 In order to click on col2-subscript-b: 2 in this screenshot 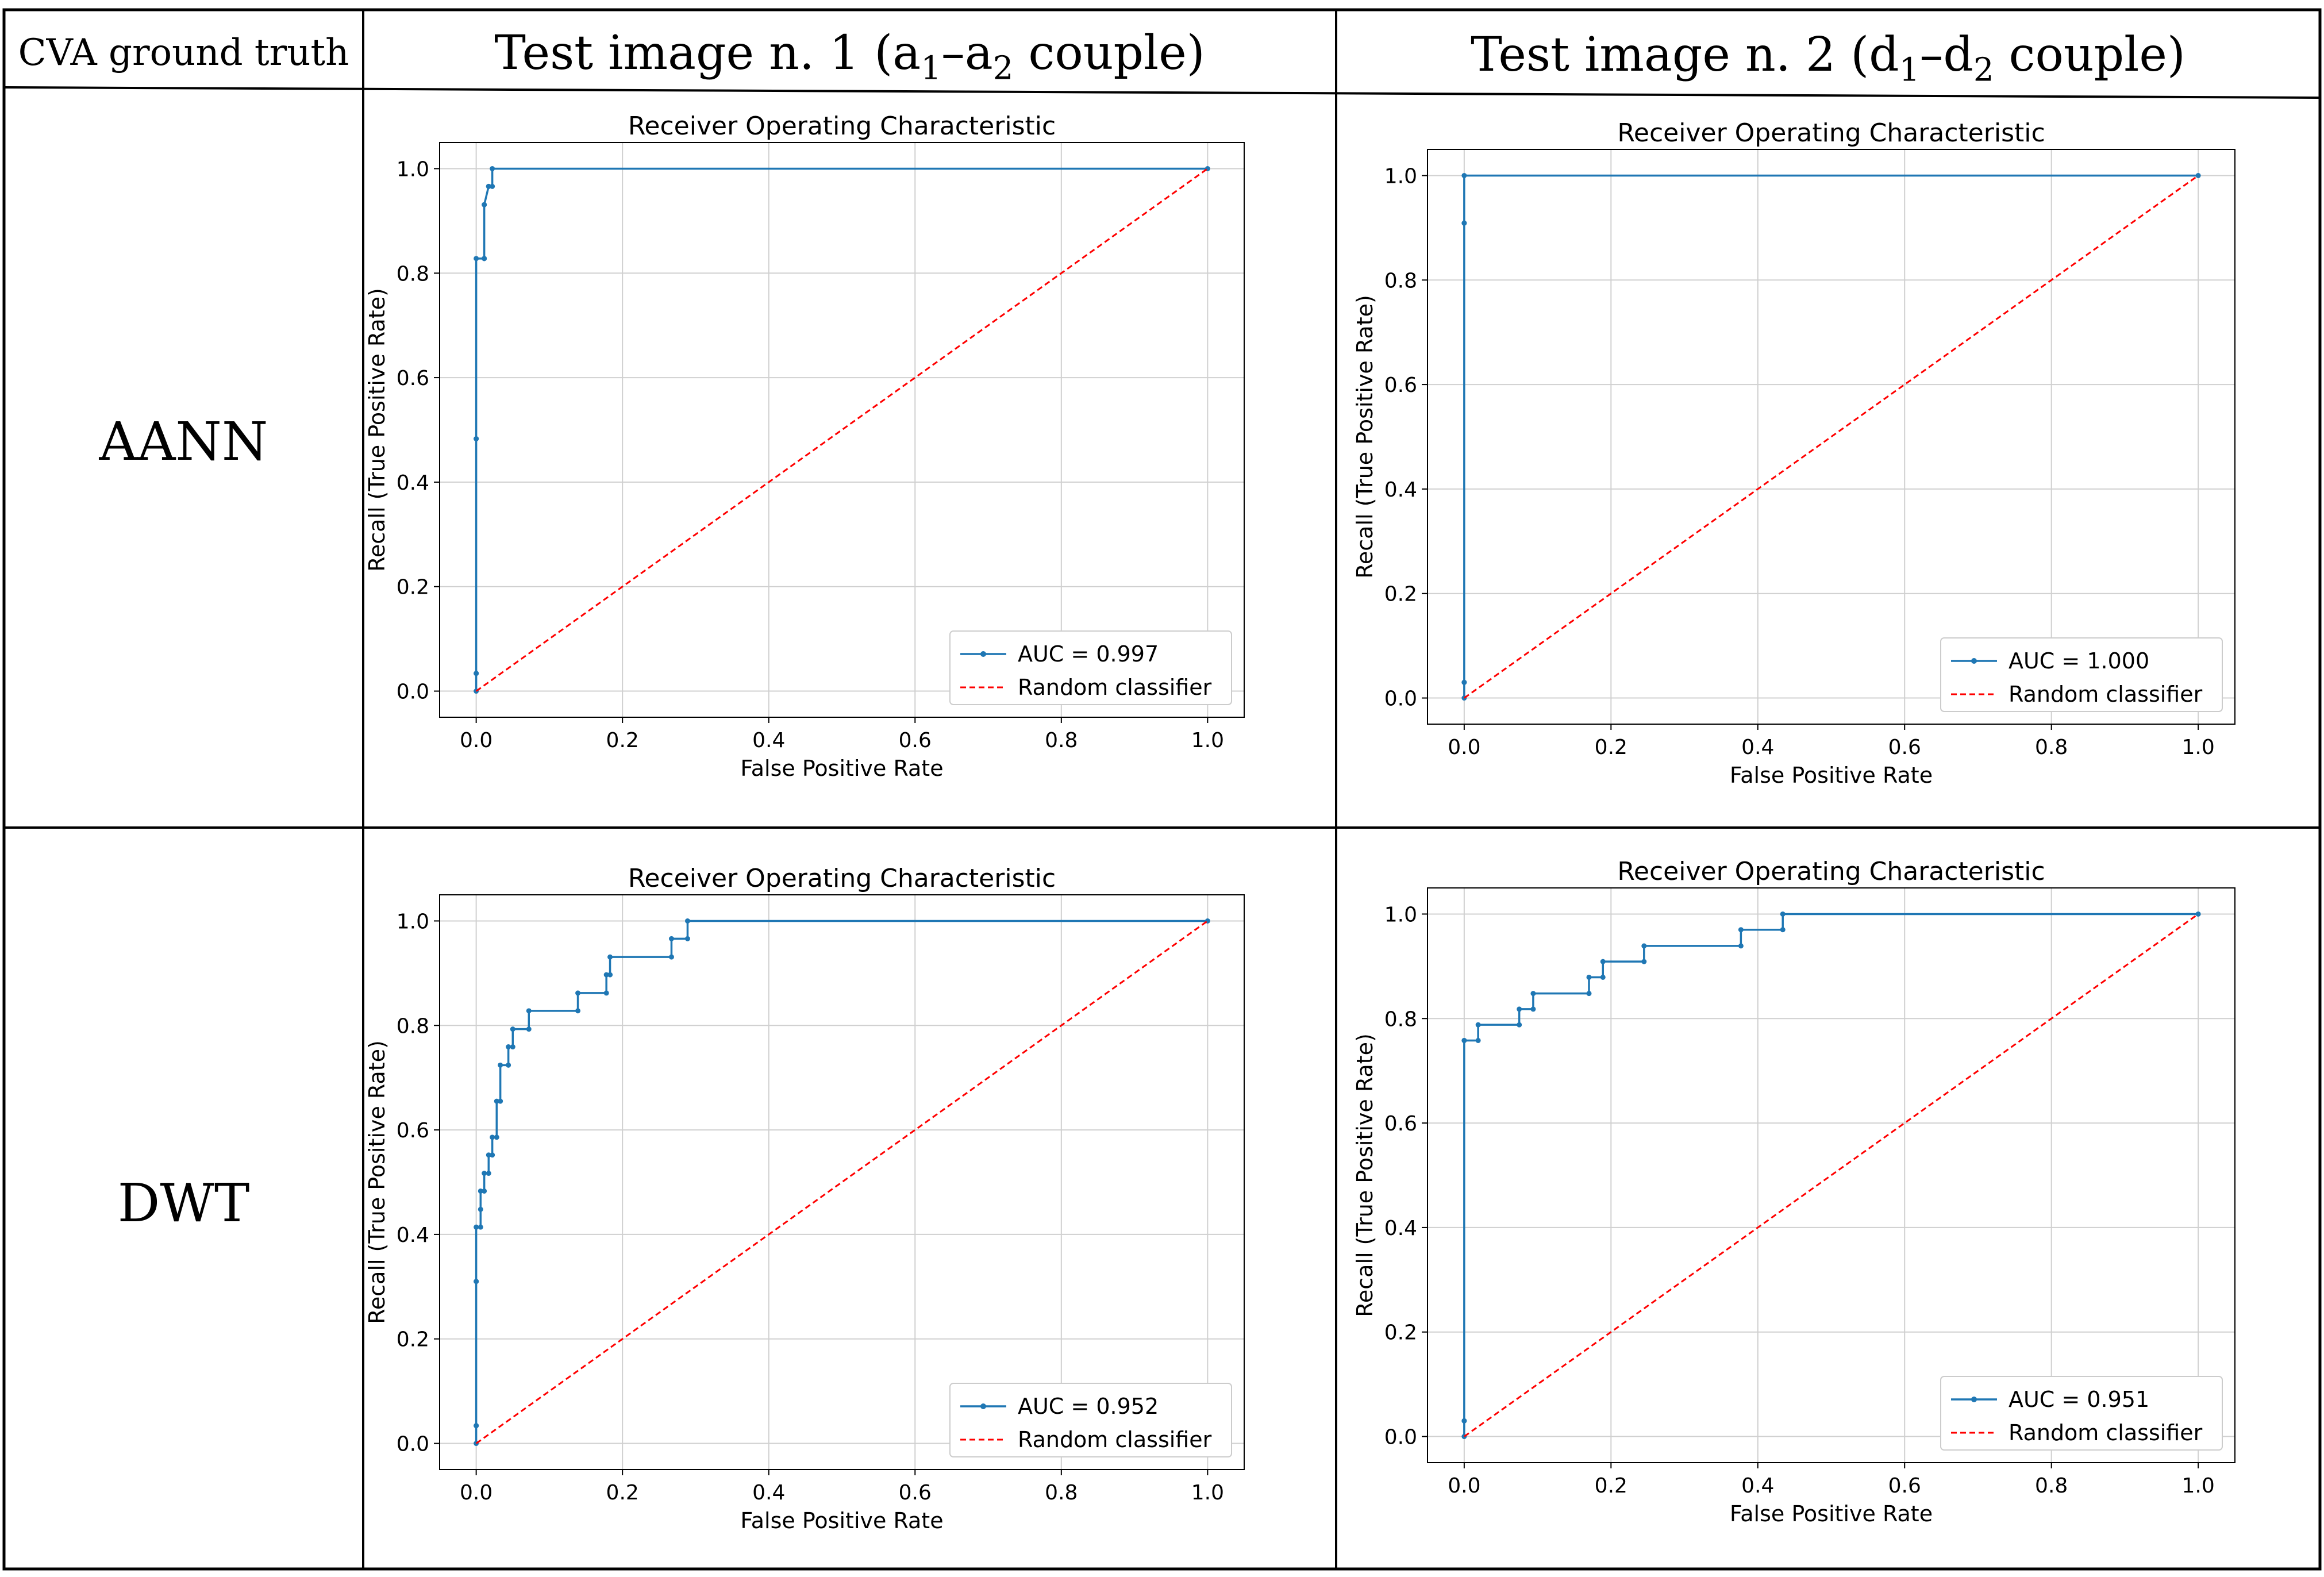, I will do `click(1983, 70)`.